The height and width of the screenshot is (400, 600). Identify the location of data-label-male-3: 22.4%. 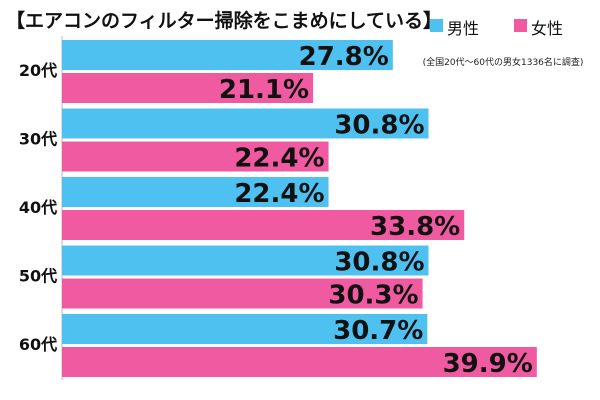
(279, 194).